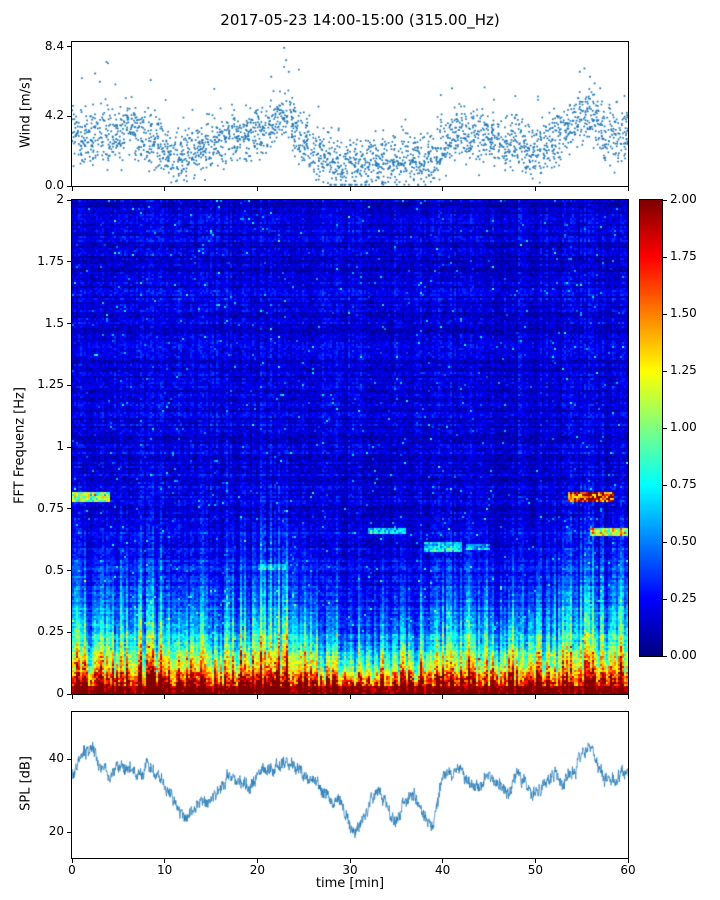 The height and width of the screenshot is (900, 720). What do you see at coordinates (50, 507) in the screenshot?
I see `fft-ytick-label: 0.75` at bounding box center [50, 507].